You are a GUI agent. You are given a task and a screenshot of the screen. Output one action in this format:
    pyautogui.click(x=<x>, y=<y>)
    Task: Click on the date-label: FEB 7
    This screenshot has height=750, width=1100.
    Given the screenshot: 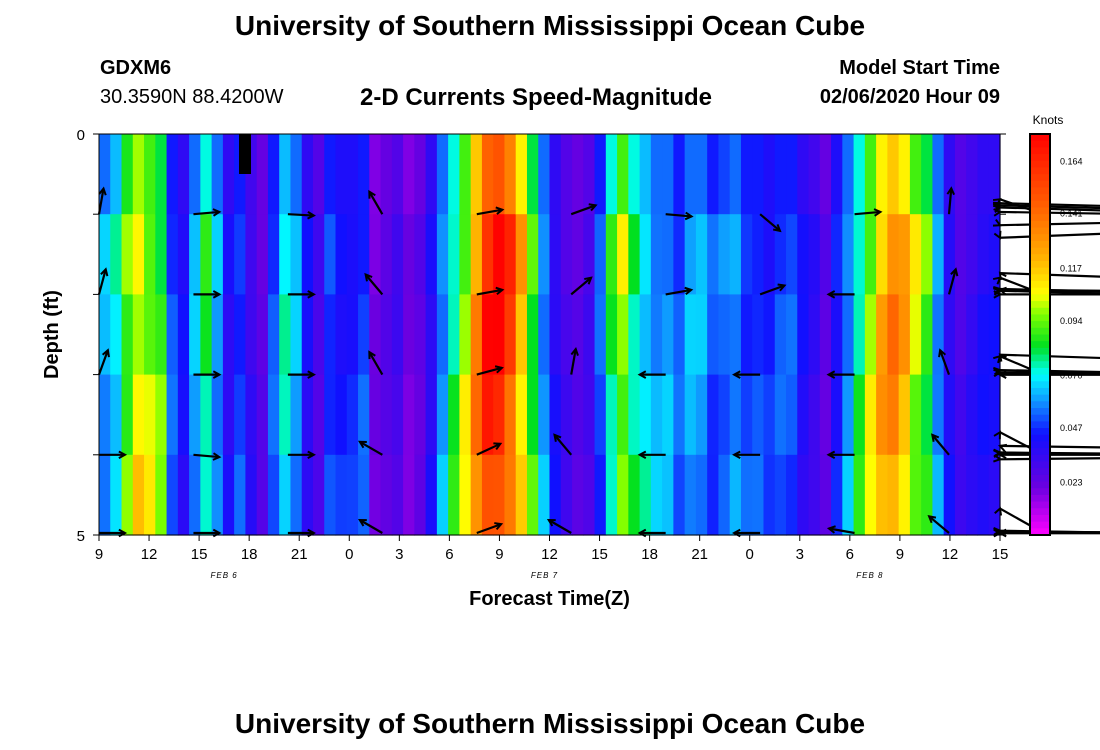 What is the action you would take?
    pyautogui.click(x=544, y=575)
    